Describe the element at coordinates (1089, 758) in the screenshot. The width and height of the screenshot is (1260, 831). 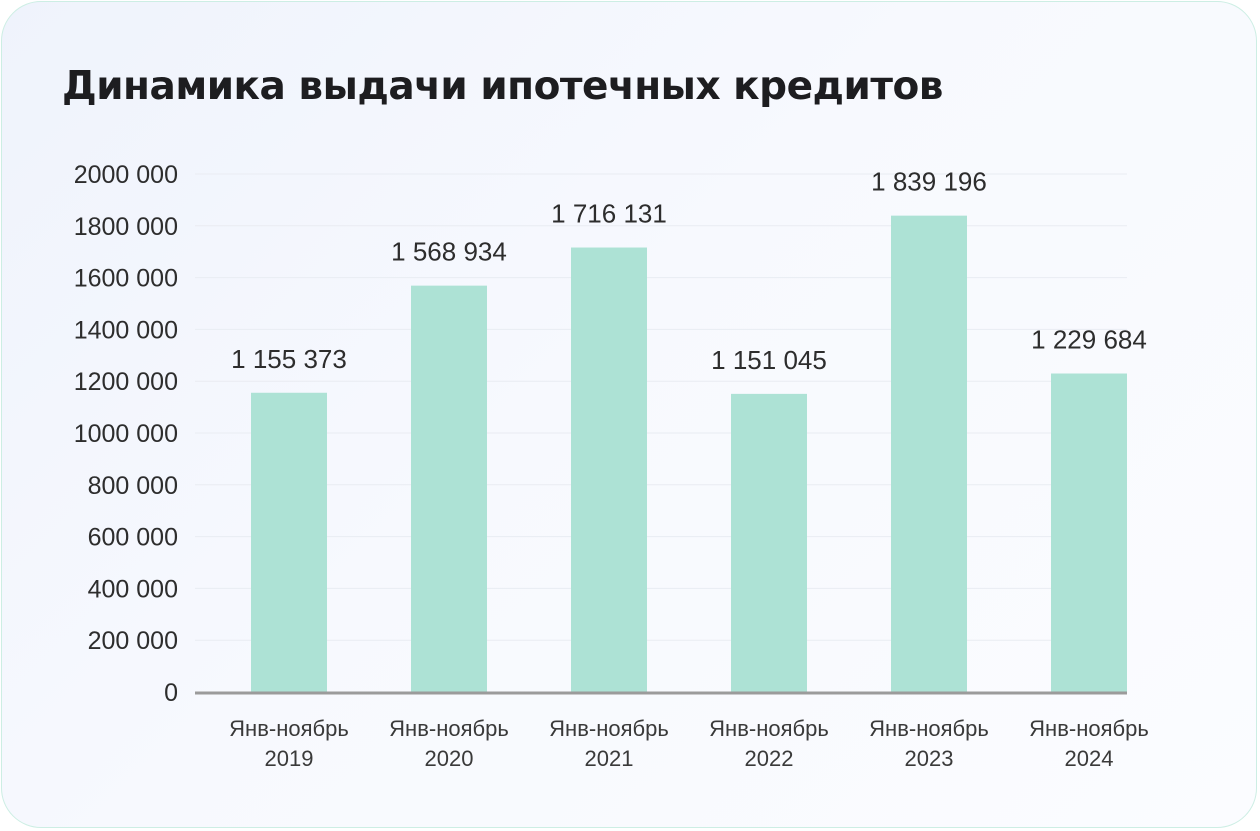
I see `x-tick-label: 2024` at that location.